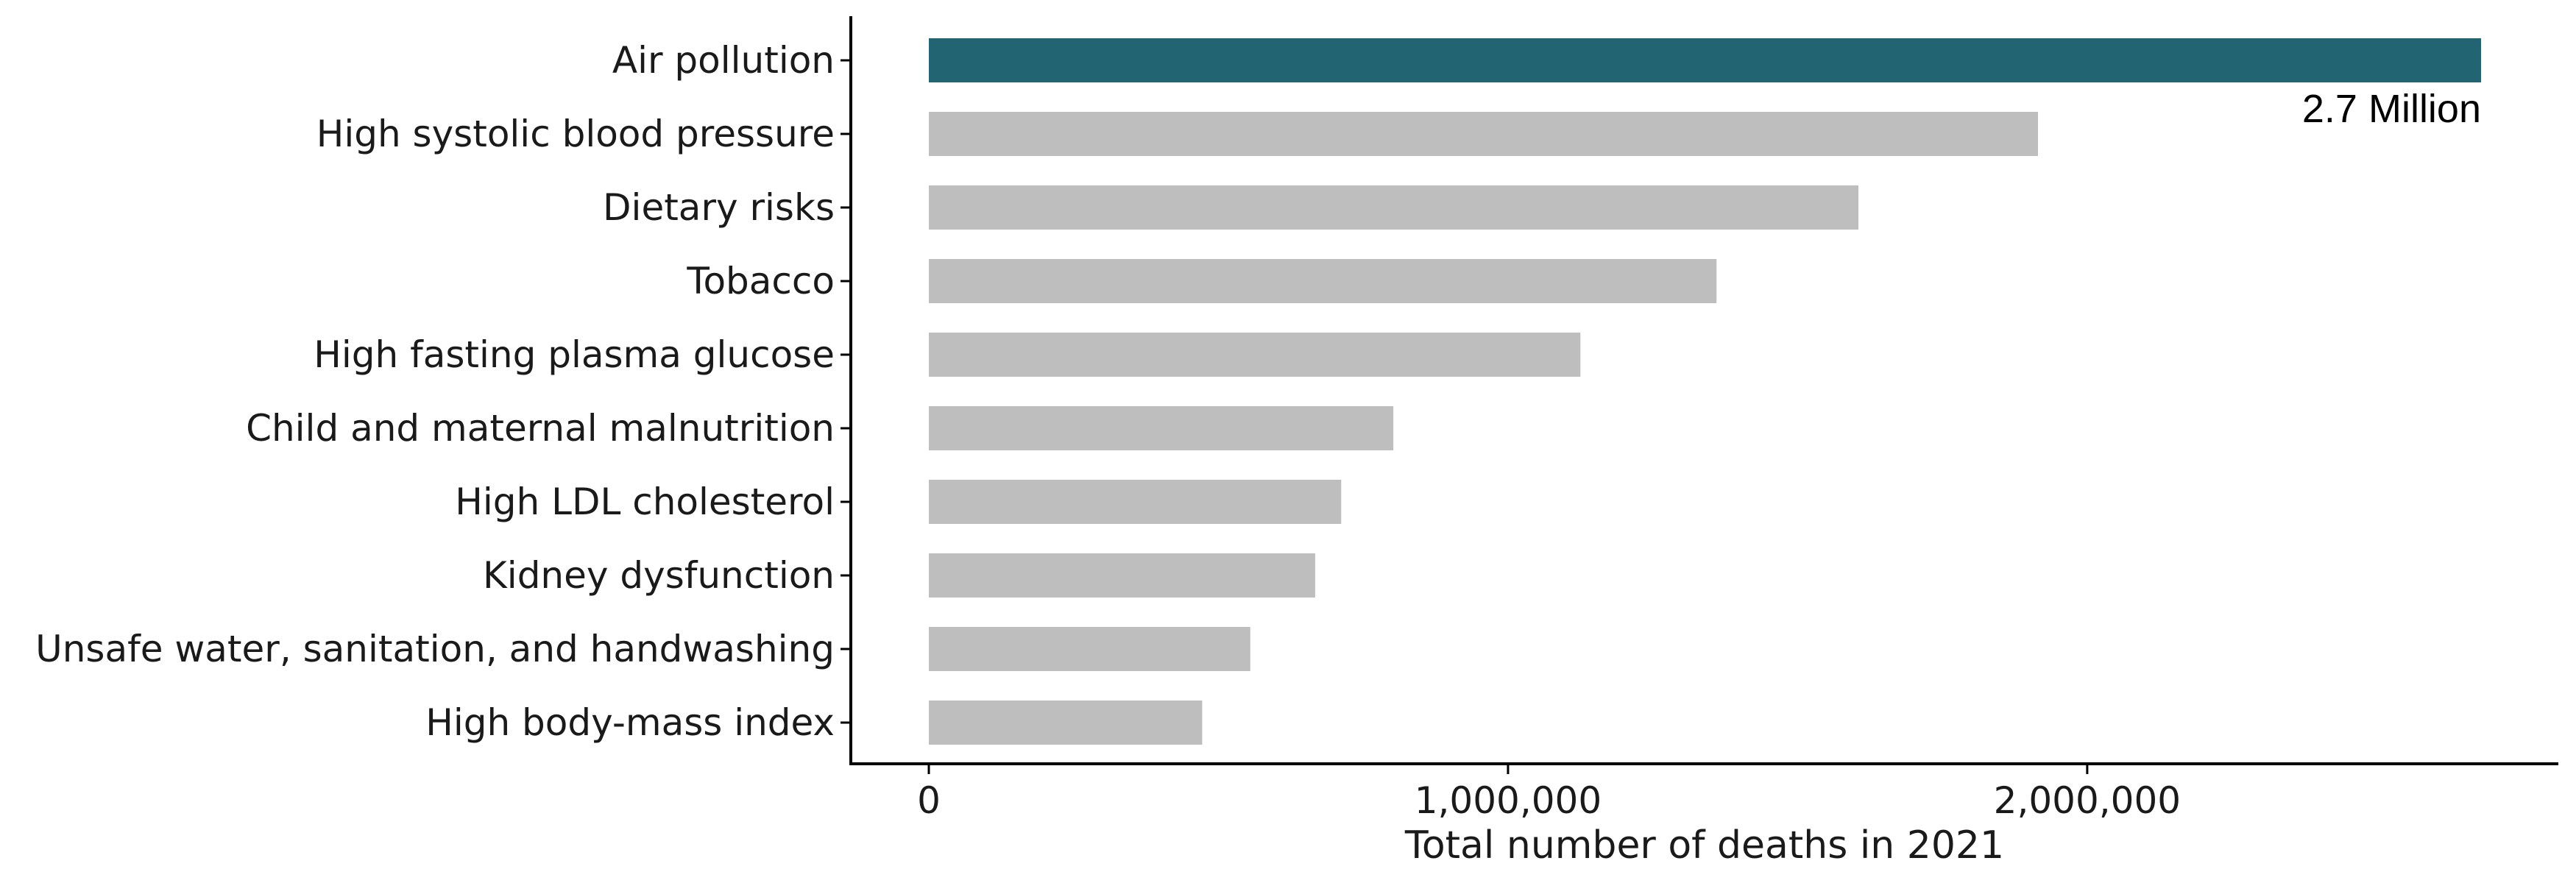 This screenshot has height=883, width=2576. What do you see at coordinates (846, 392) in the screenshot?
I see `y-axis-ticks` at bounding box center [846, 392].